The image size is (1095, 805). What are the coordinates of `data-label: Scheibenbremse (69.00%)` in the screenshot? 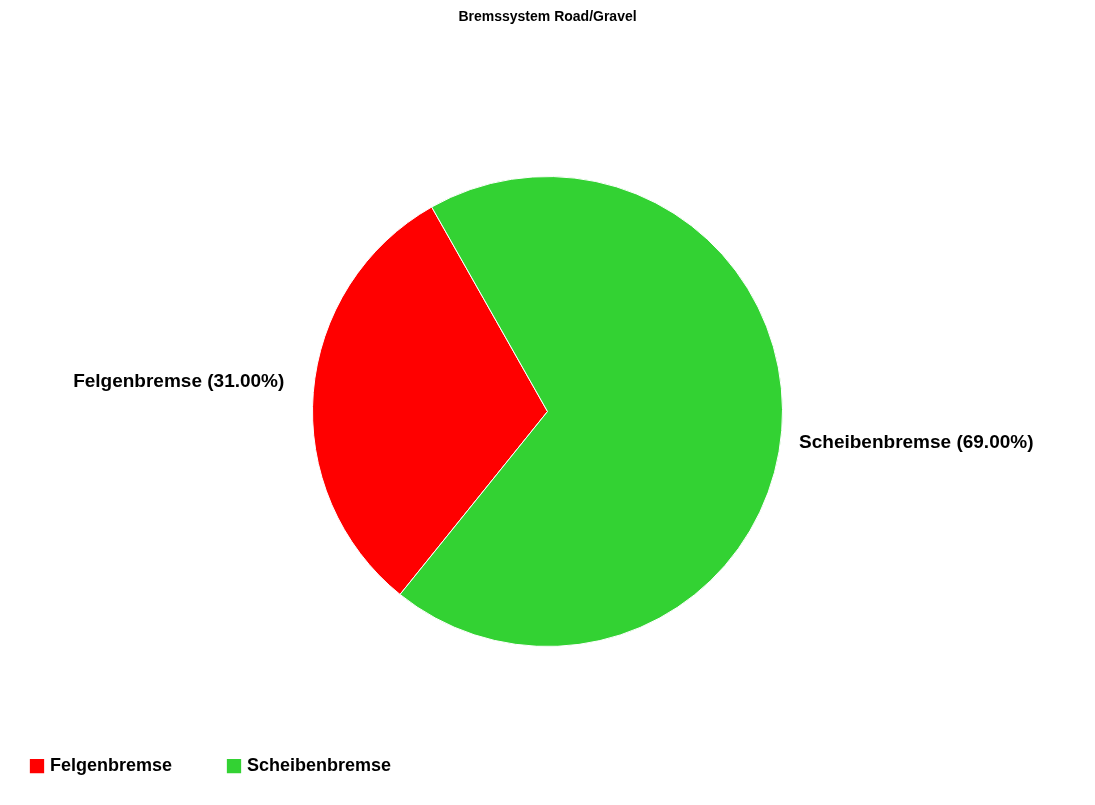 It's located at (916, 441).